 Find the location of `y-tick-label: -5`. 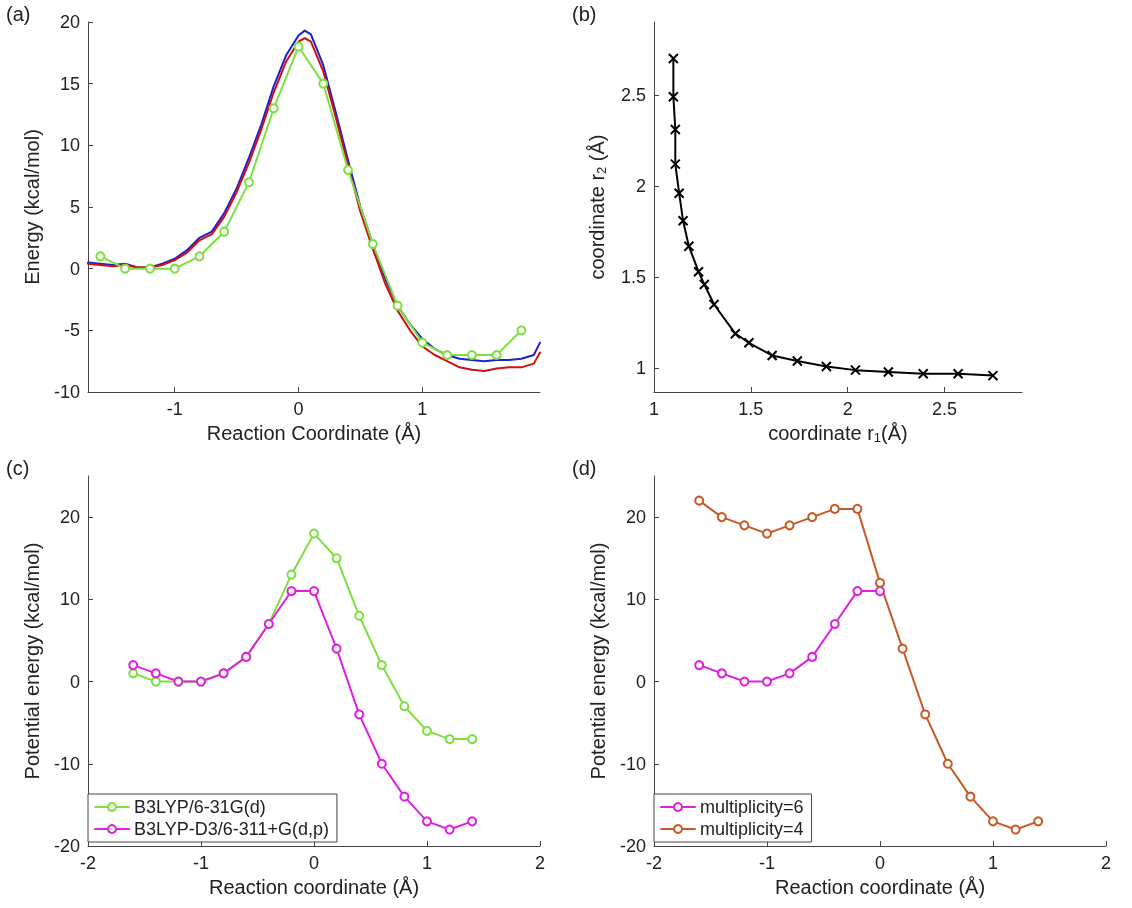

y-tick-label: -5 is located at coordinates (71, 330).